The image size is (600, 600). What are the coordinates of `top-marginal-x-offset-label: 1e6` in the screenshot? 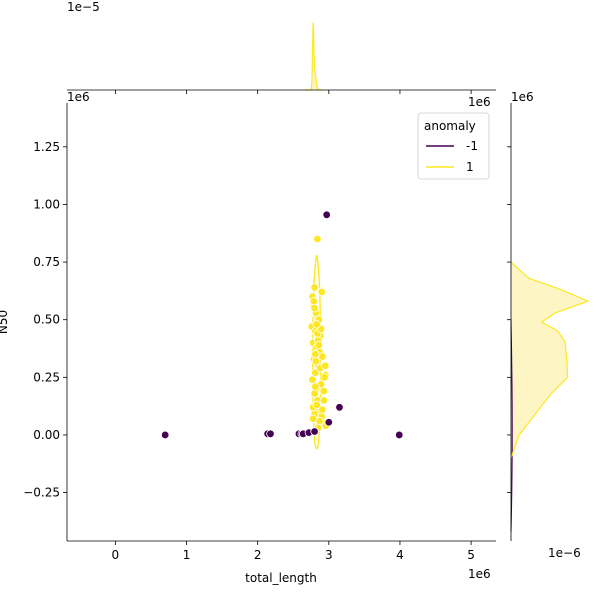 It's located at (479, 102).